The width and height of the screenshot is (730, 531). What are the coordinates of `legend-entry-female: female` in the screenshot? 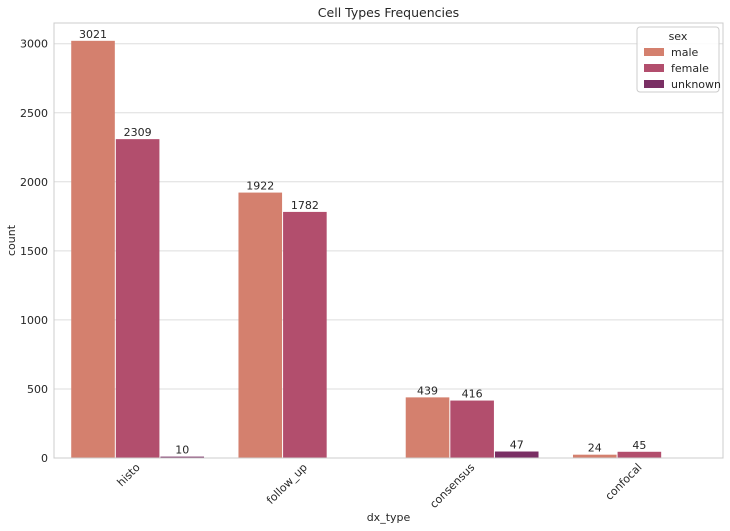 It's located at (690, 68).